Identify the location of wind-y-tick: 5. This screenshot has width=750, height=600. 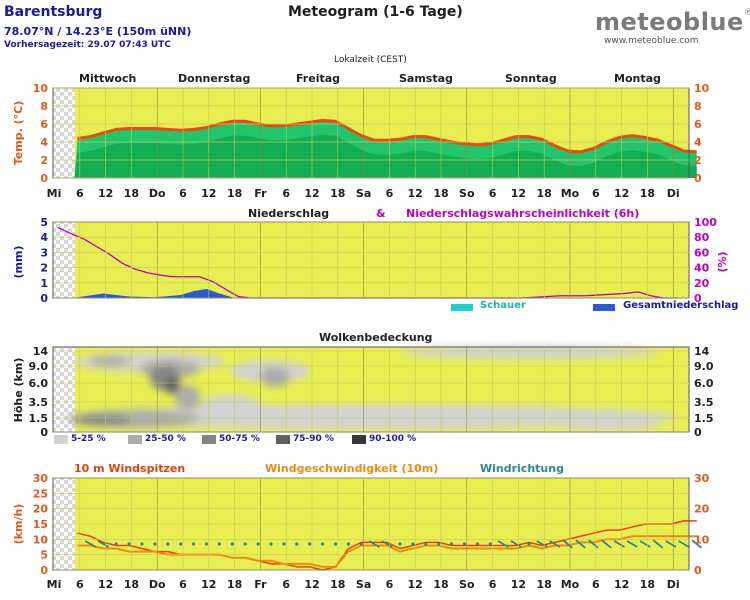
(44, 555).